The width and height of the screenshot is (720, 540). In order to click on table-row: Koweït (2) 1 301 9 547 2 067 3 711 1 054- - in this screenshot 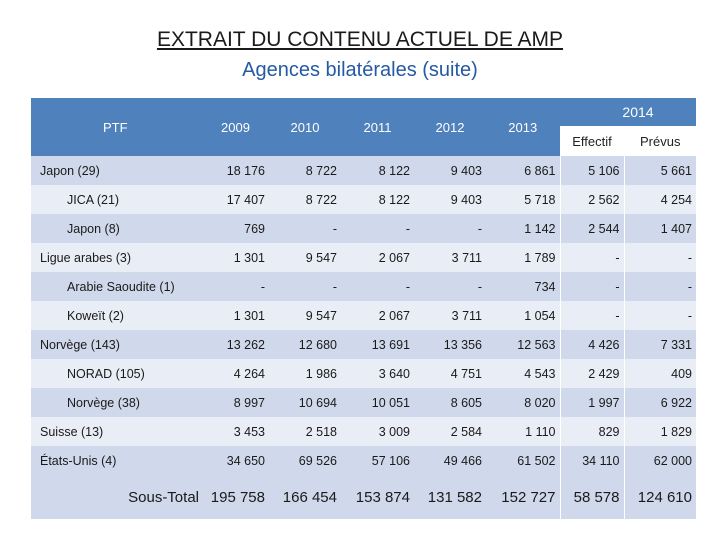, I will do `click(363, 315)`.